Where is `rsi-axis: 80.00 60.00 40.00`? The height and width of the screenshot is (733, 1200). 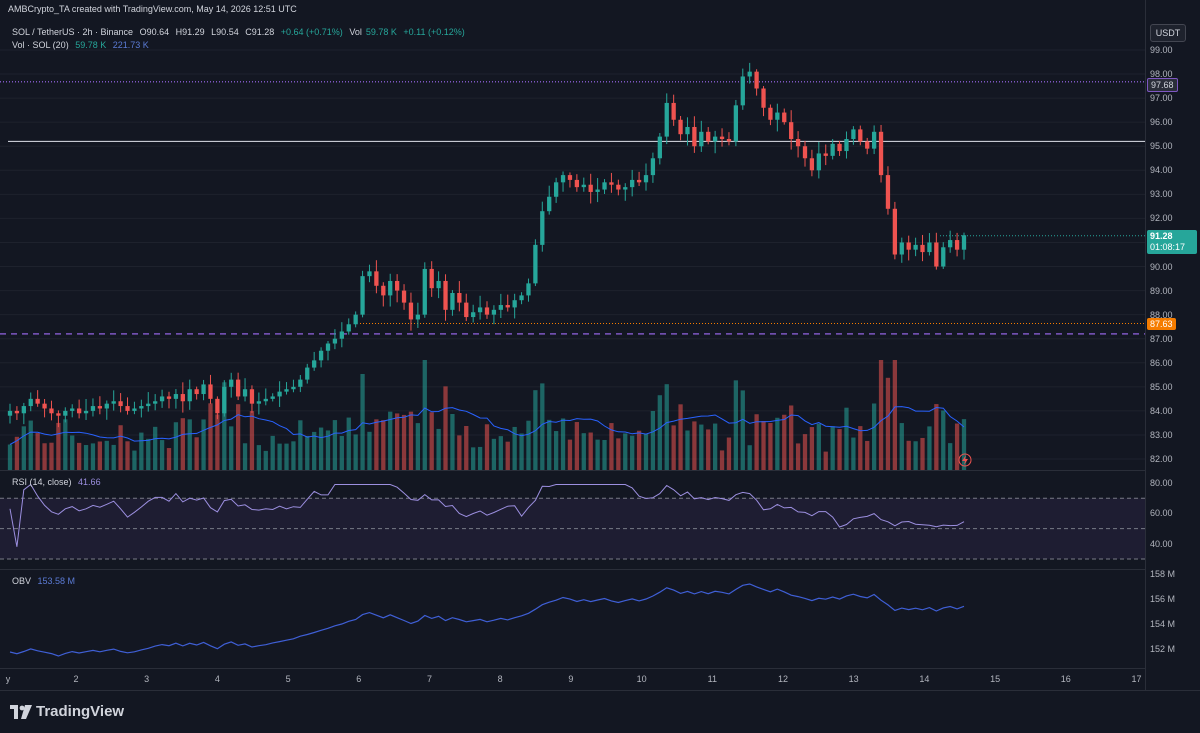 rsi-axis: 80.00 60.00 40.00 is located at coordinates (1173, 519).